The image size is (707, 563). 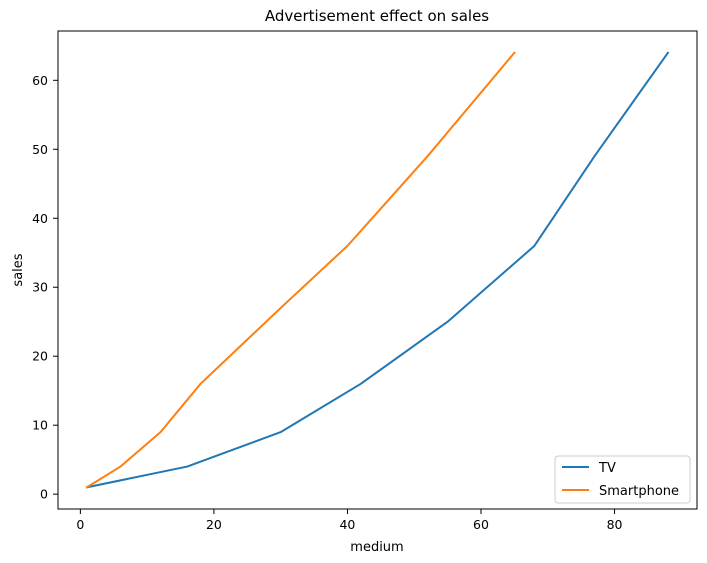 What do you see at coordinates (44, 494) in the screenshot?
I see `y-tick-label: 0` at bounding box center [44, 494].